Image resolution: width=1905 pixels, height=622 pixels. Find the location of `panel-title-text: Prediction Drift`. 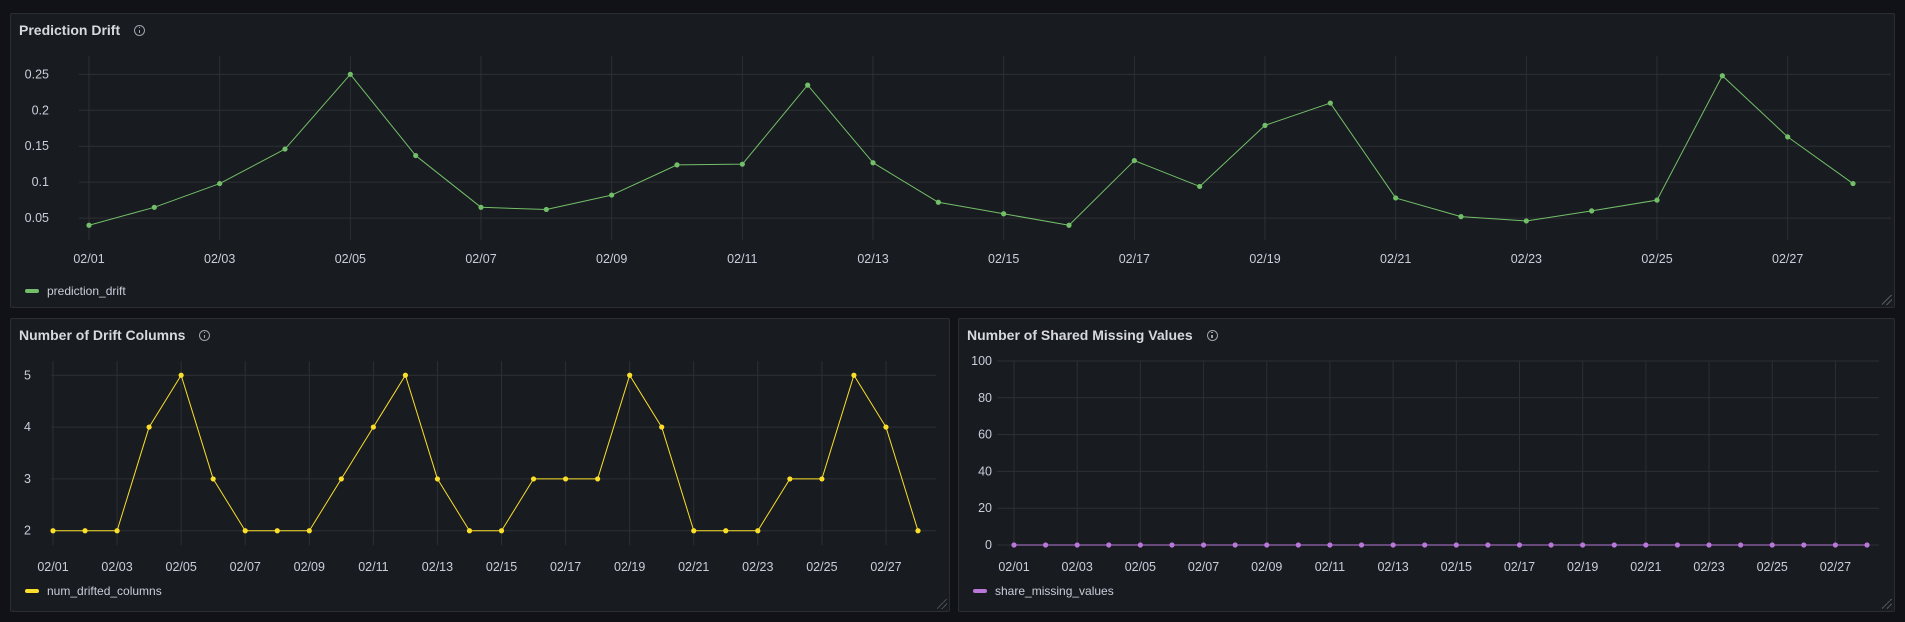

panel-title-text: Prediction Drift is located at coordinates (70, 30).